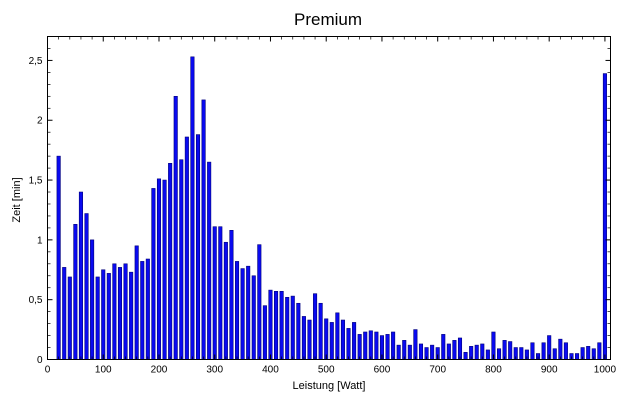  Describe the element at coordinates (382, 370) in the screenshot. I see `x-tick-label: 600` at that location.